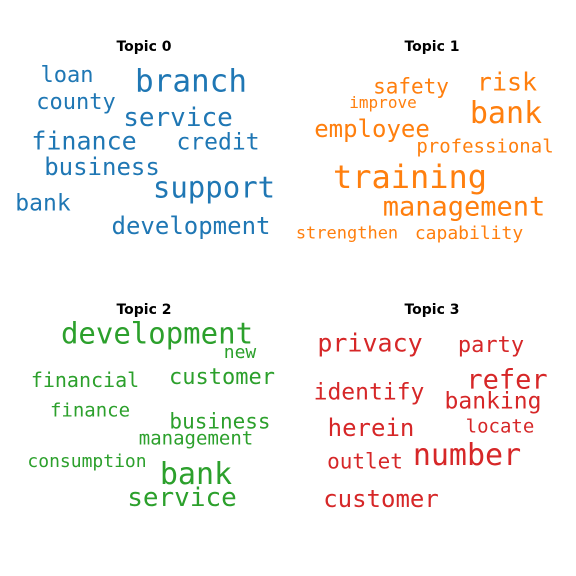  I want to click on word-support: support, so click(214, 187).